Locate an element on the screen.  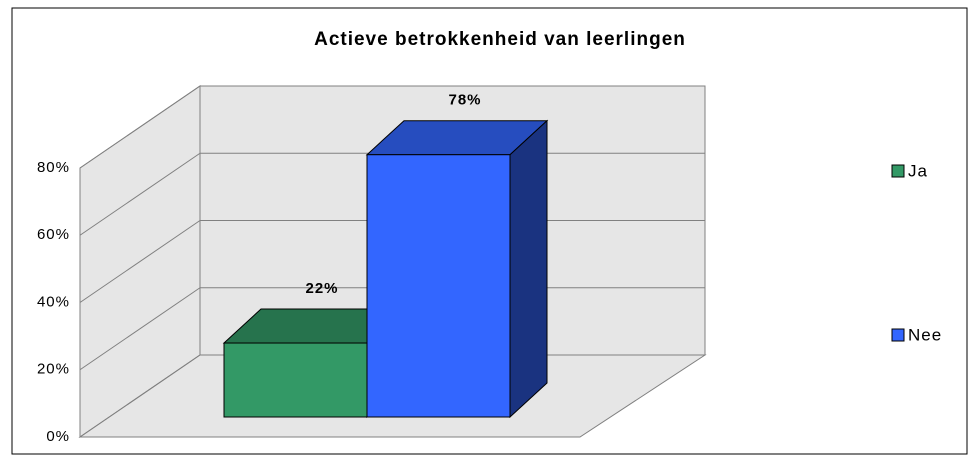
y-tick-label: 80% is located at coordinates (53, 167).